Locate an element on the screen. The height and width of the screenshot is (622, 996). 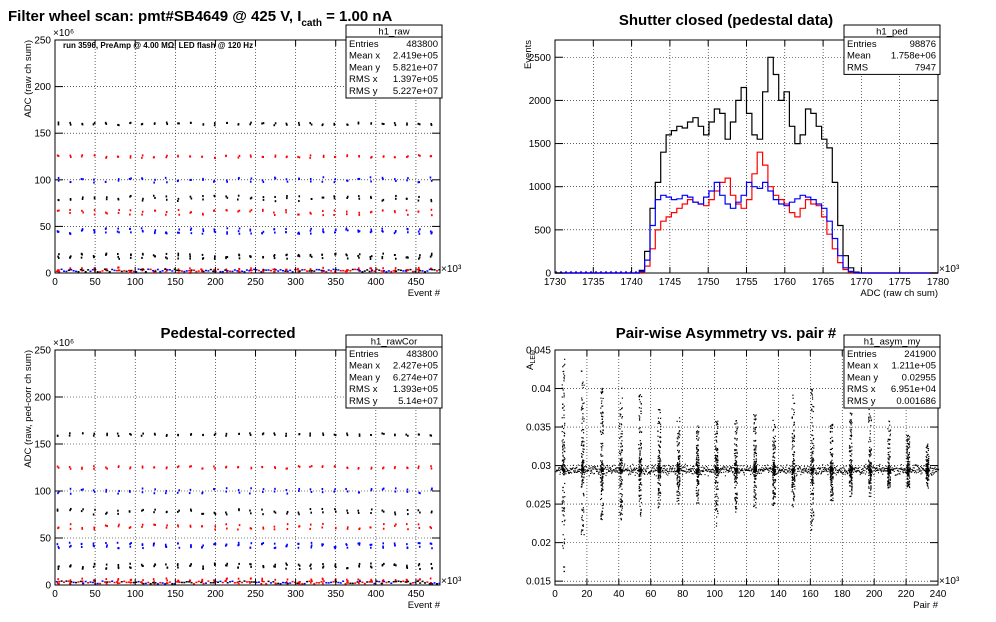
y-tick-label: 100 is located at coordinates (42, 180).